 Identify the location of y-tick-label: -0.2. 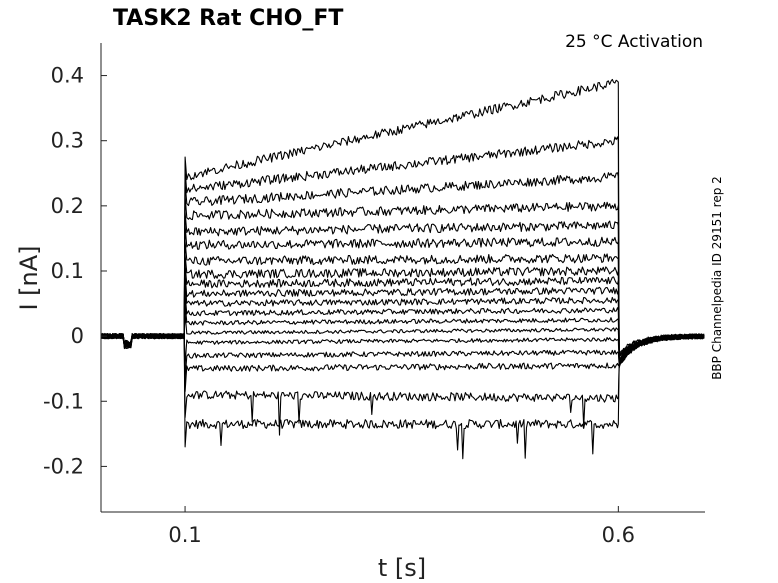
(63, 466).